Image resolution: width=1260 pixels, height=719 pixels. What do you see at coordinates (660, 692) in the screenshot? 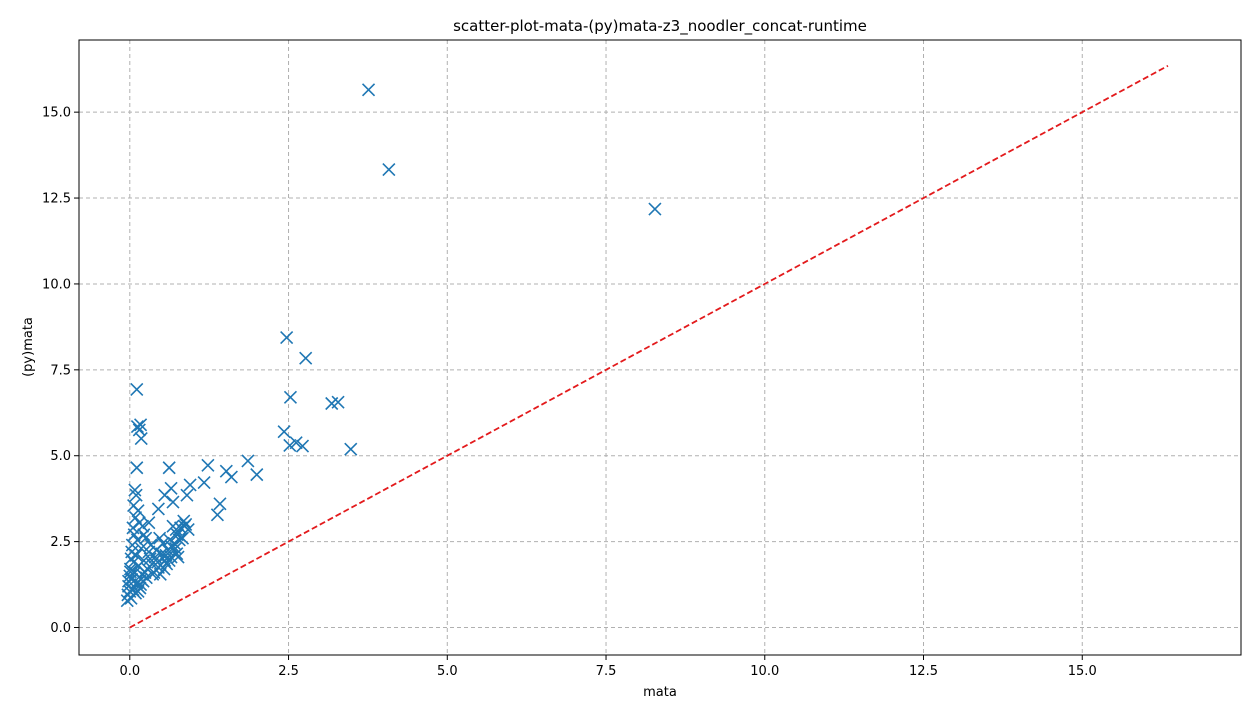
I see `x-axis-title: mata` at bounding box center [660, 692].